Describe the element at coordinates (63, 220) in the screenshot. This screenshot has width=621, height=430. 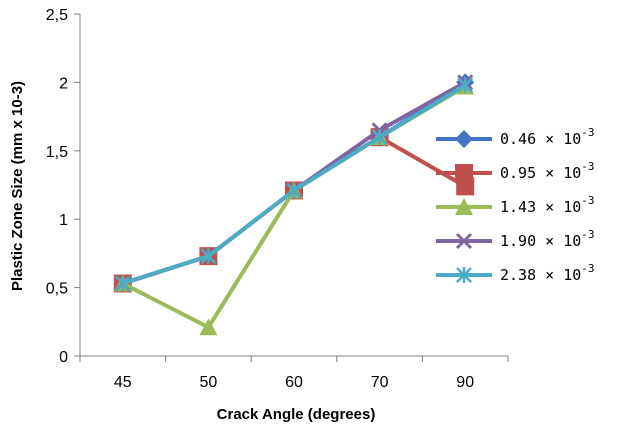
I see `y-tick-label: 1` at that location.